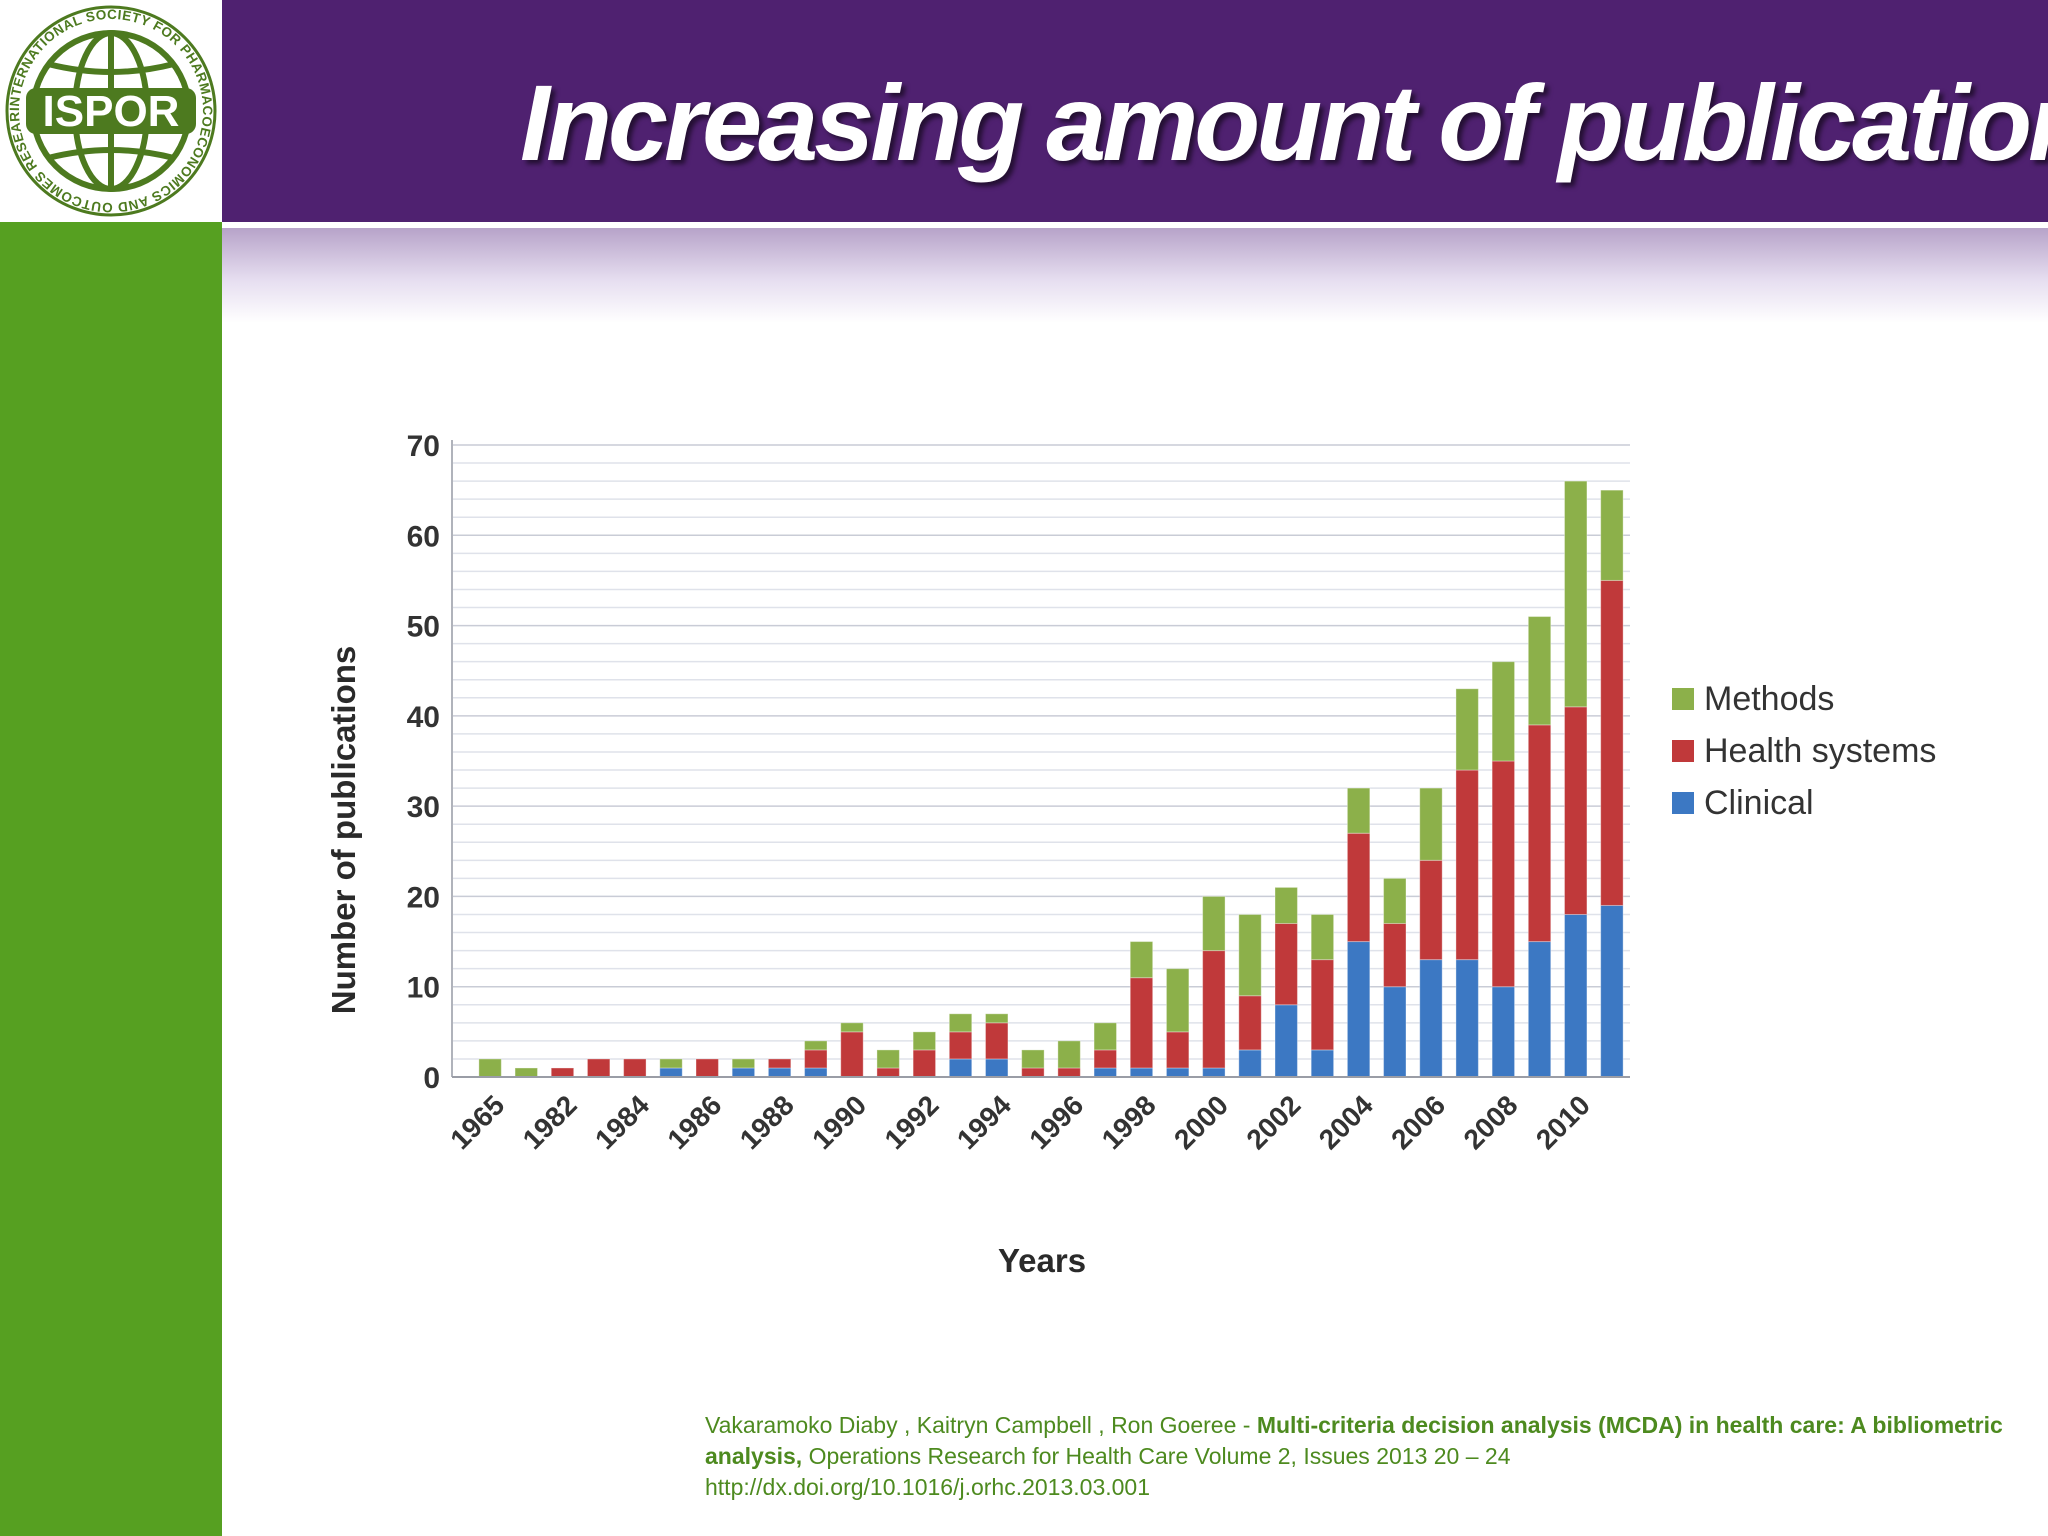 This screenshot has width=2048, height=1536. I want to click on x-tick-label: 2008, so click(1491, 1122).